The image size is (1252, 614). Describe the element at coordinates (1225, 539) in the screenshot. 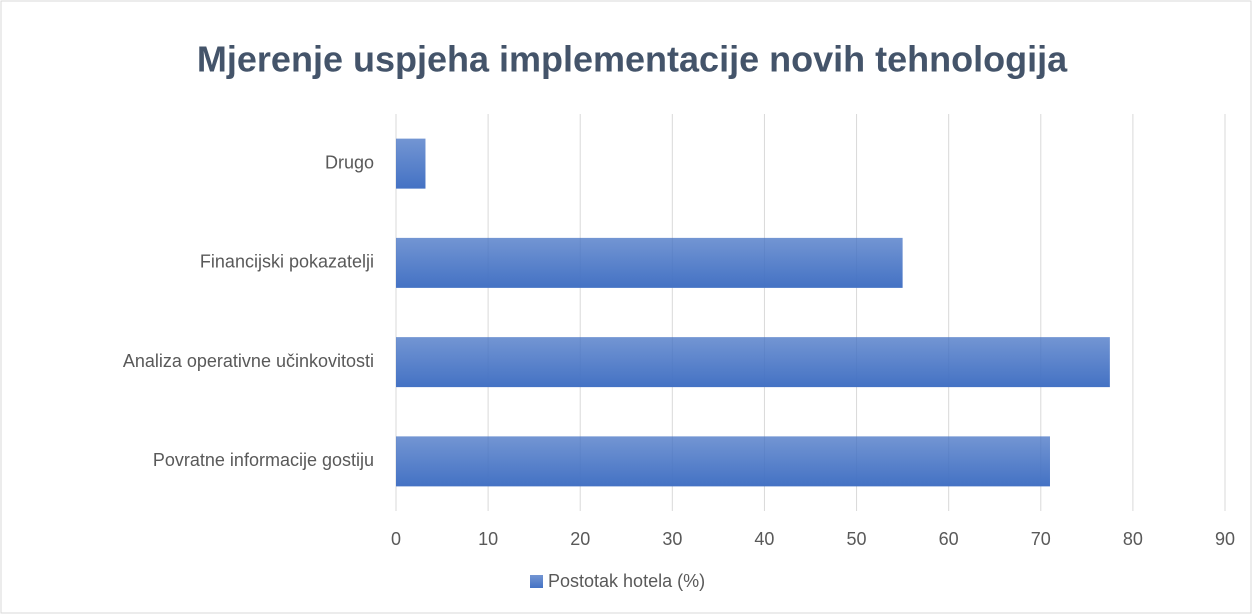

I see `x-tick-label: 90` at that location.